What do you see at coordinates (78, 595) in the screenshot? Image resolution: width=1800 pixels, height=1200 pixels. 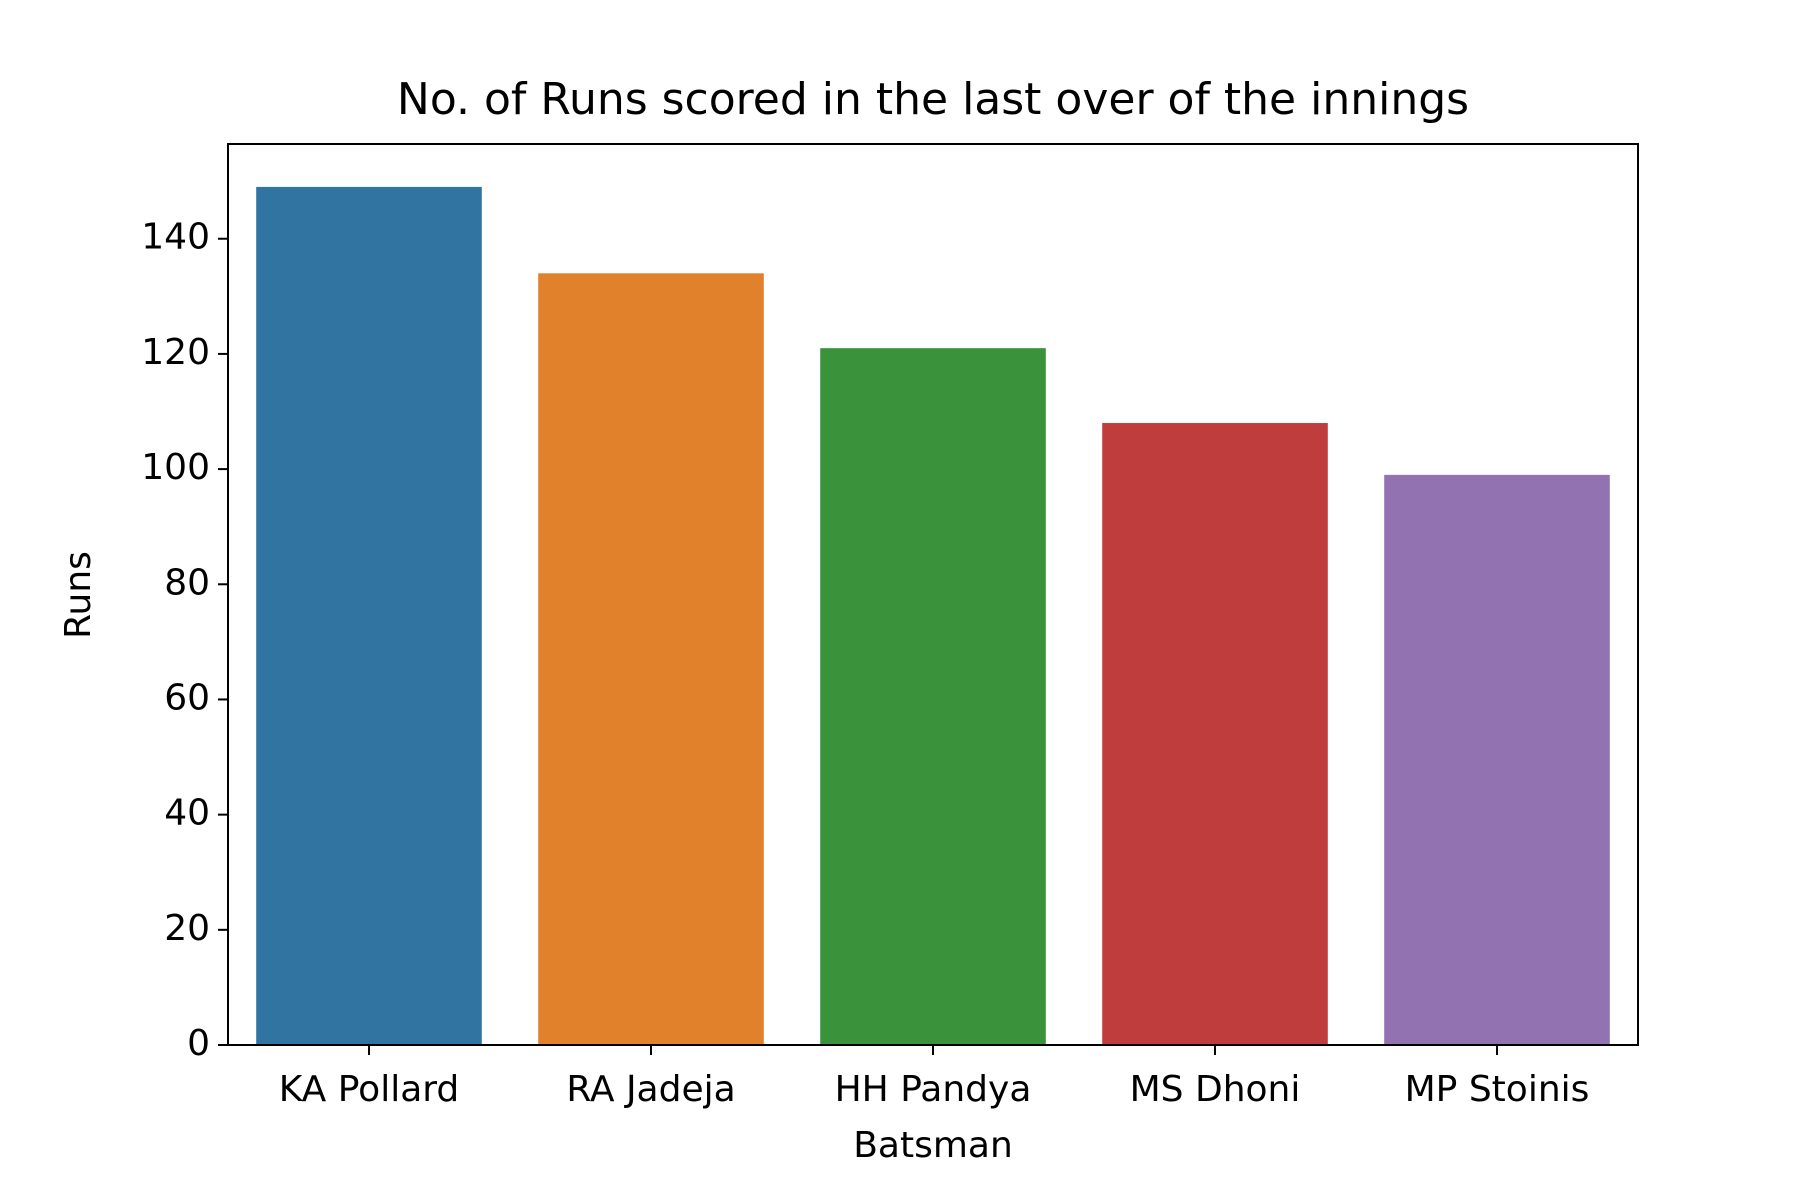 I see `y-axis-label: Runs` at bounding box center [78, 595].